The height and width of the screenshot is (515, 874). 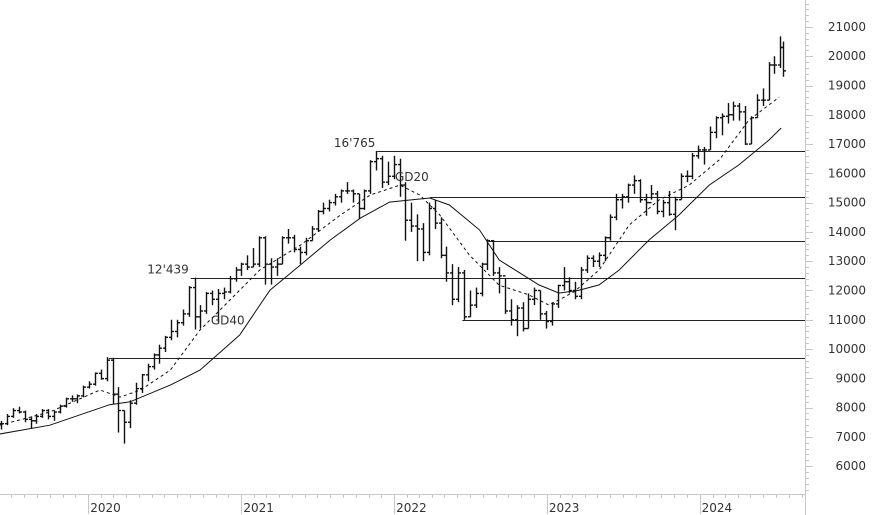 I want to click on x-tick-label: 2023, so click(x=564, y=508).